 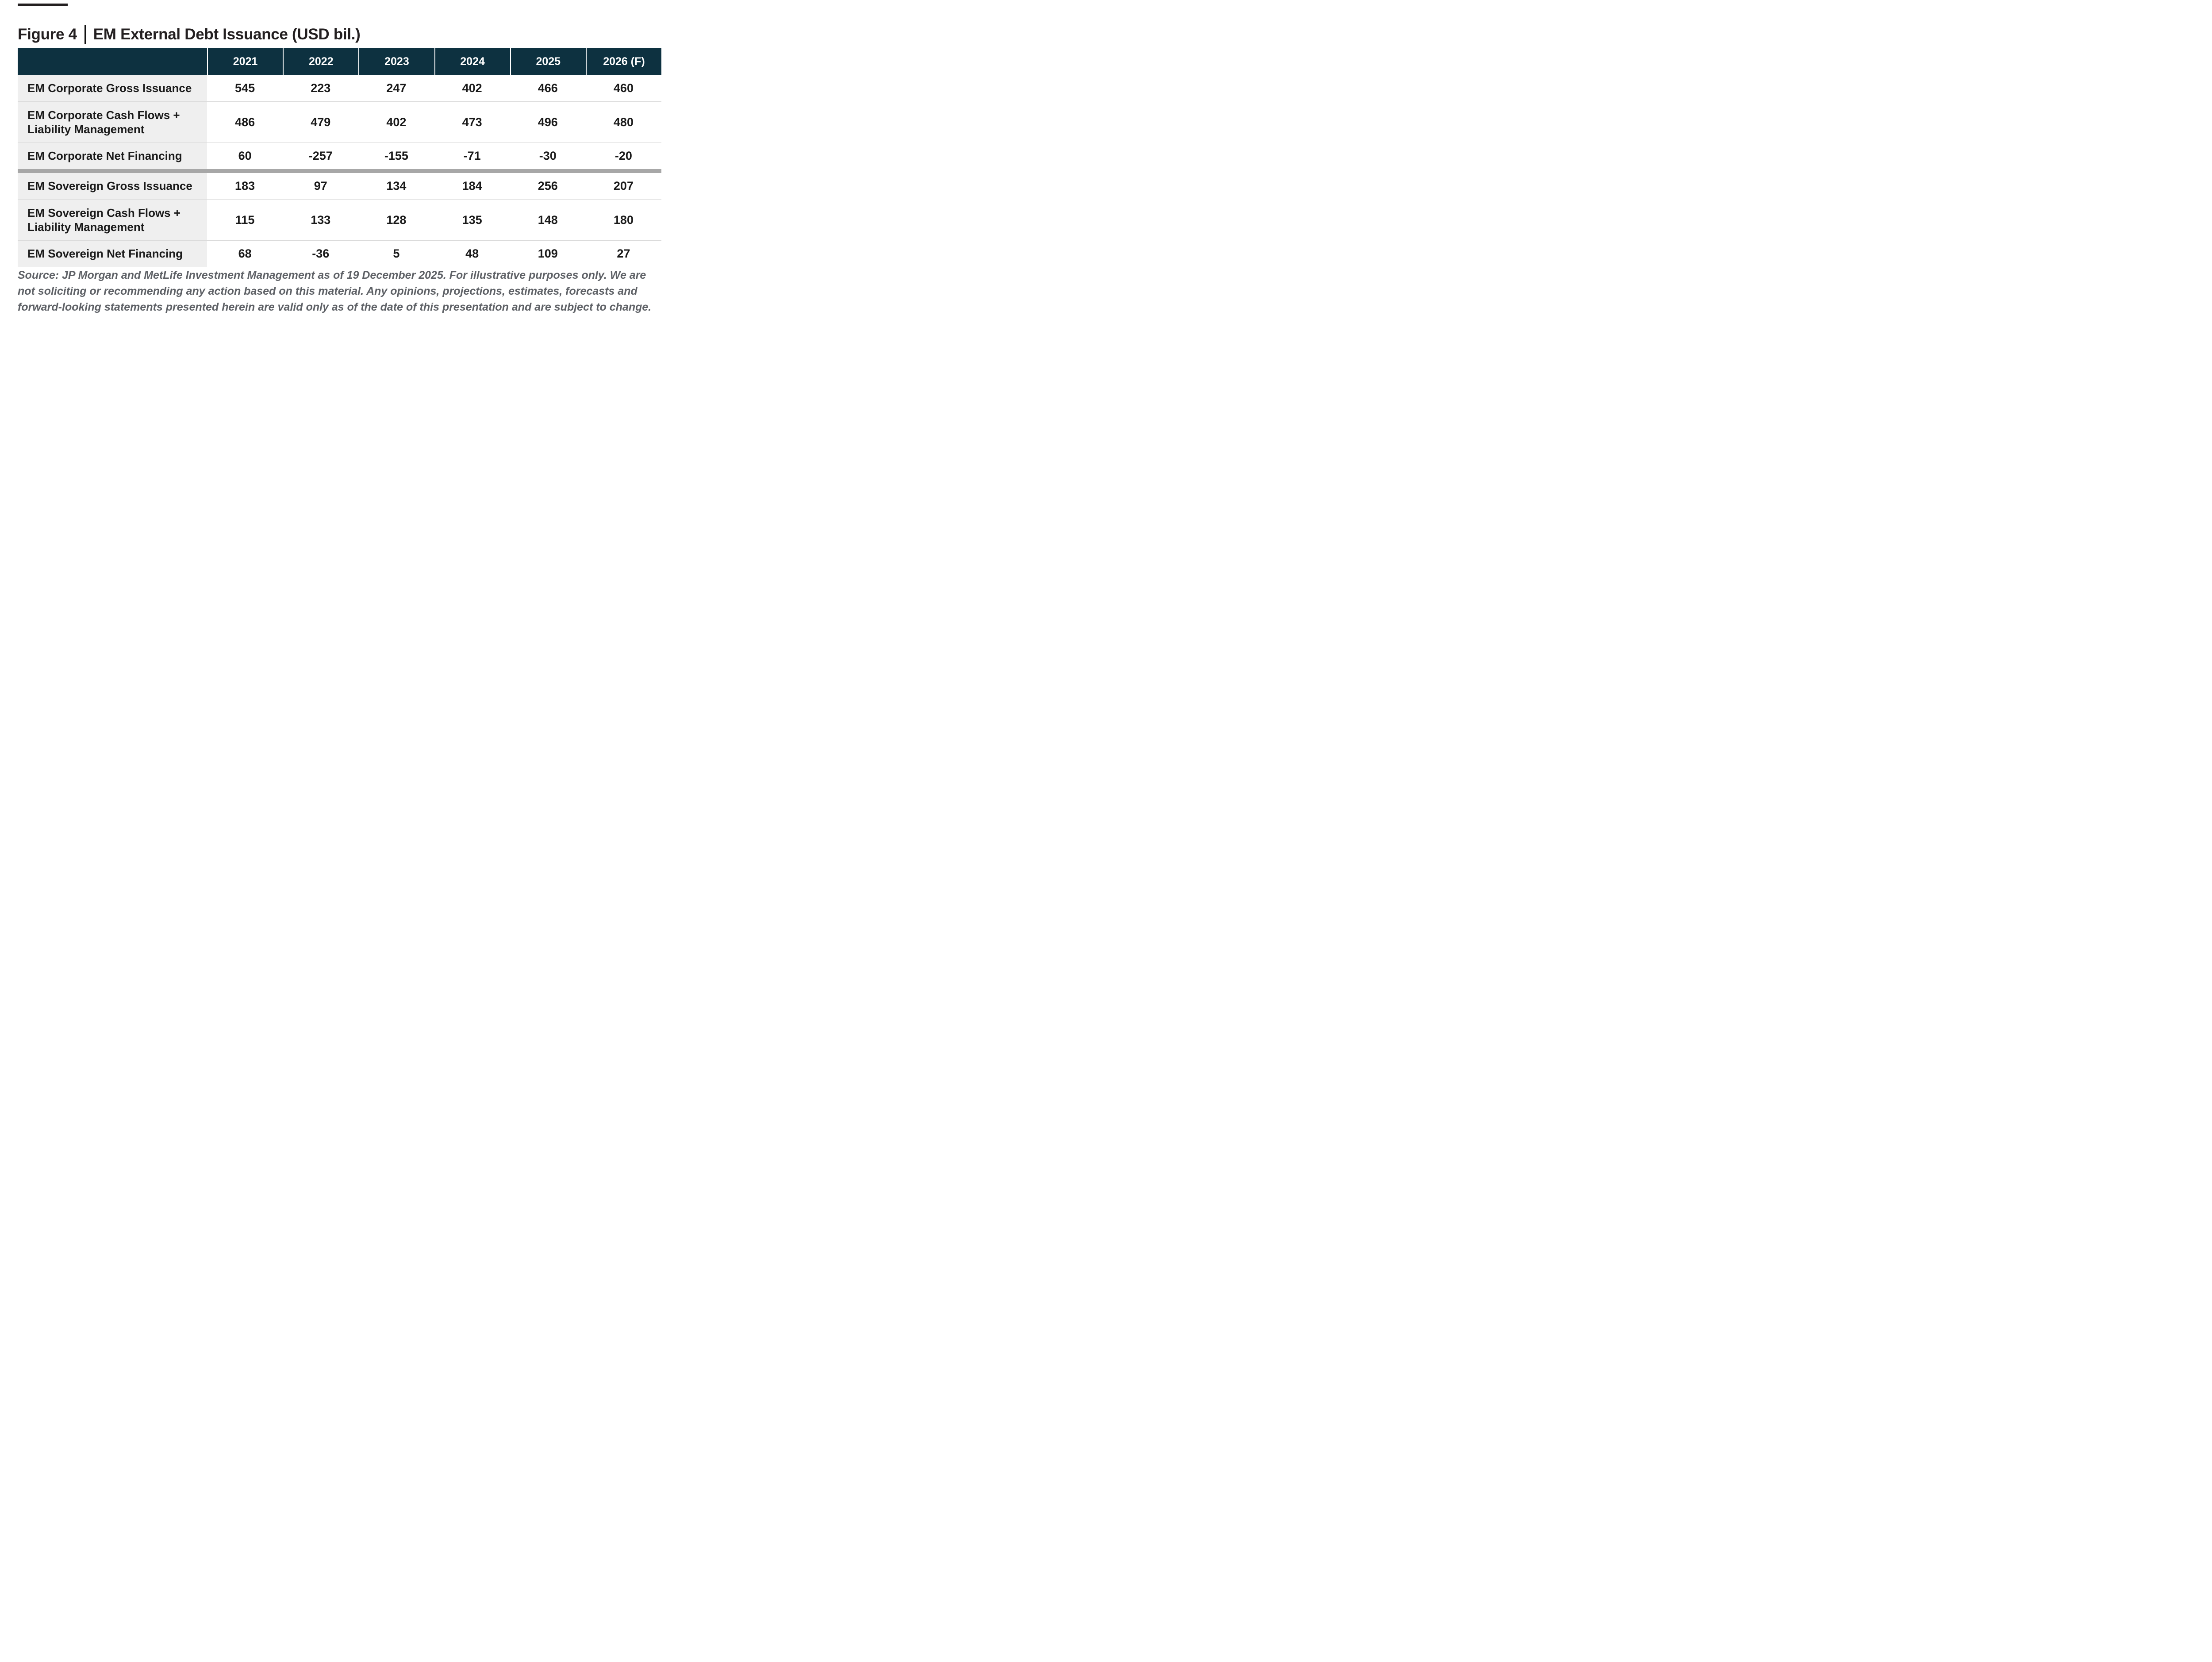 I want to click on value-cell: 256, so click(x=548, y=186).